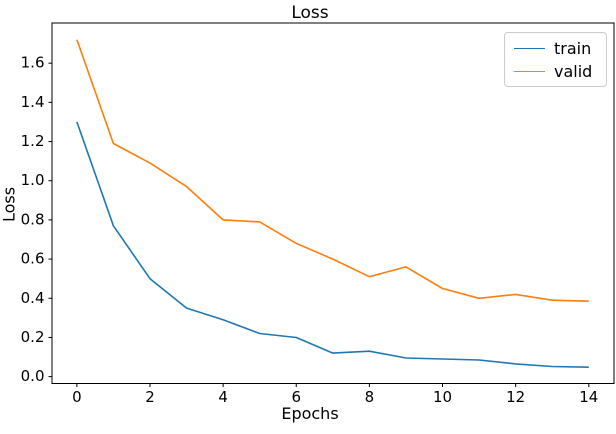  I want to click on legend: train valid, so click(555, 59).